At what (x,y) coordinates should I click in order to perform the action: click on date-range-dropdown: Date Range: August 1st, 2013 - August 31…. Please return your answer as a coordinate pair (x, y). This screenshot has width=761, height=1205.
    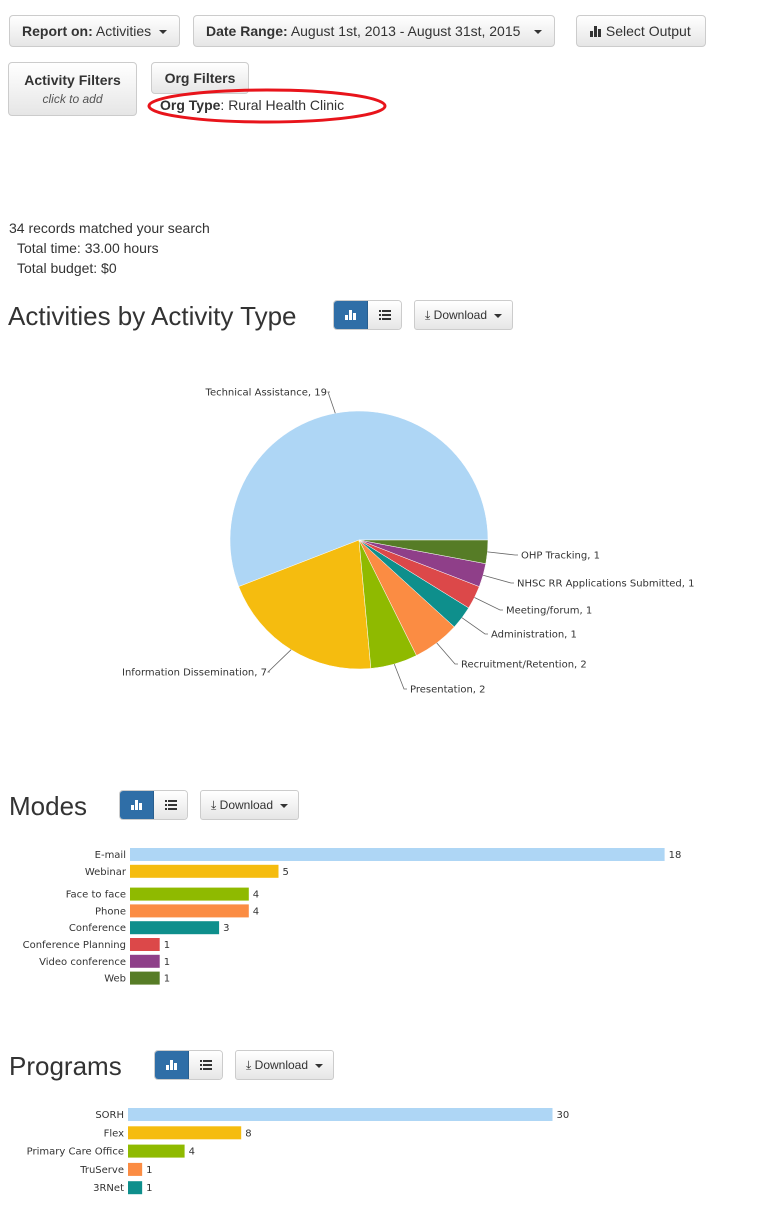
    Looking at the image, I should click on (374, 31).